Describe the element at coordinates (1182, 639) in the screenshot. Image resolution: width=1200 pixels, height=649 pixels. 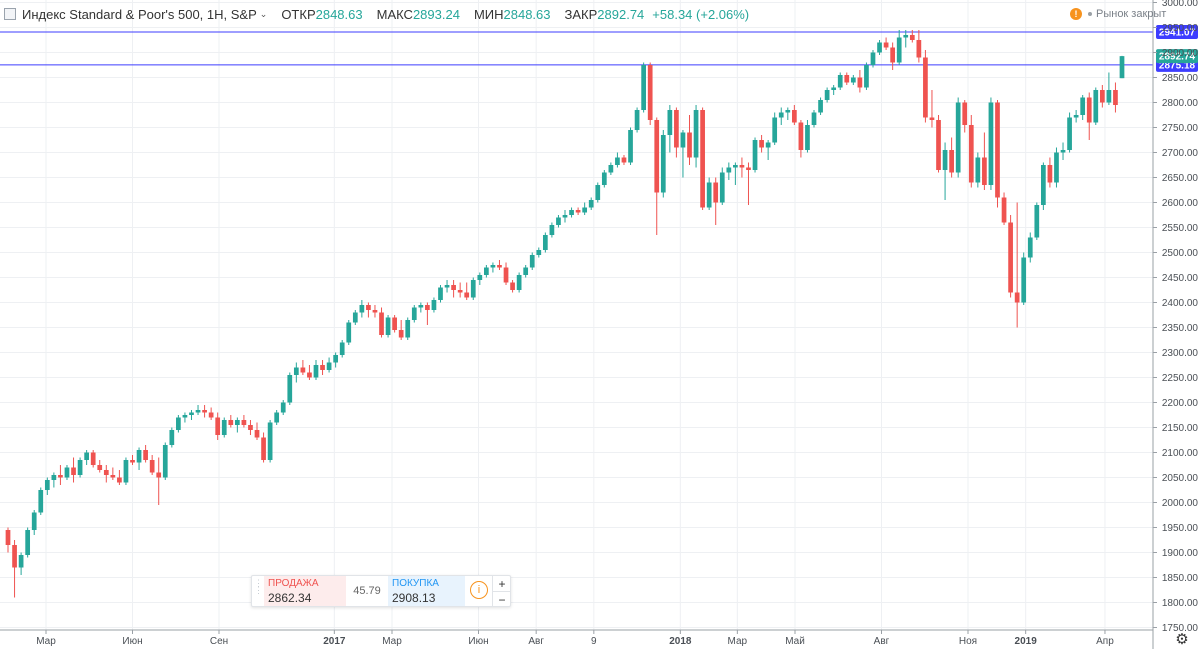
I see `gear-icon: ⚙` at that location.